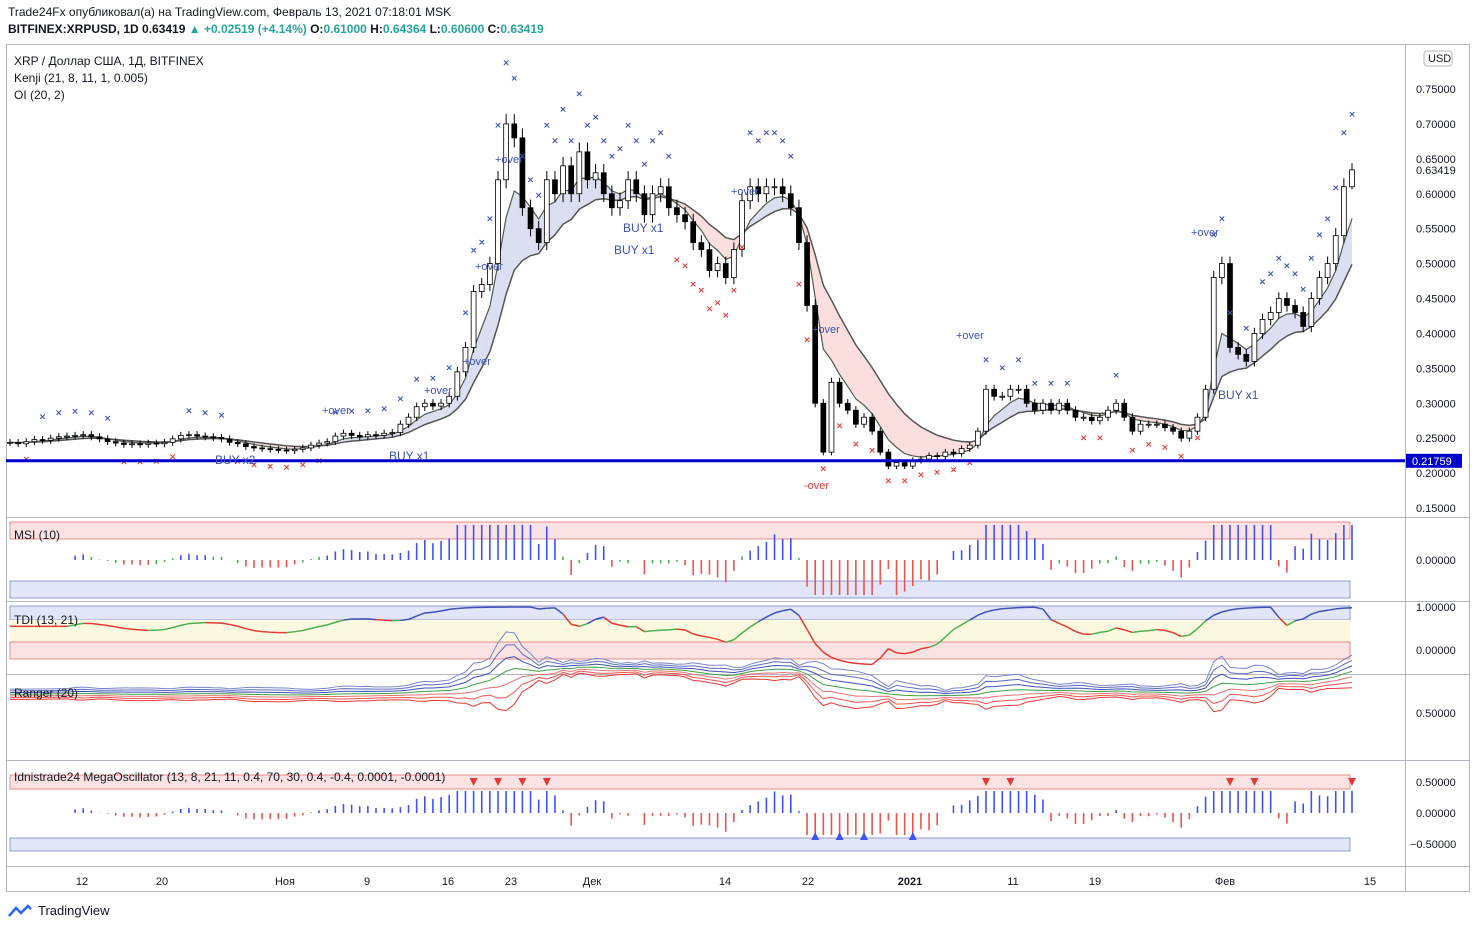  I want to click on time-tick: Ноя, so click(285, 882).